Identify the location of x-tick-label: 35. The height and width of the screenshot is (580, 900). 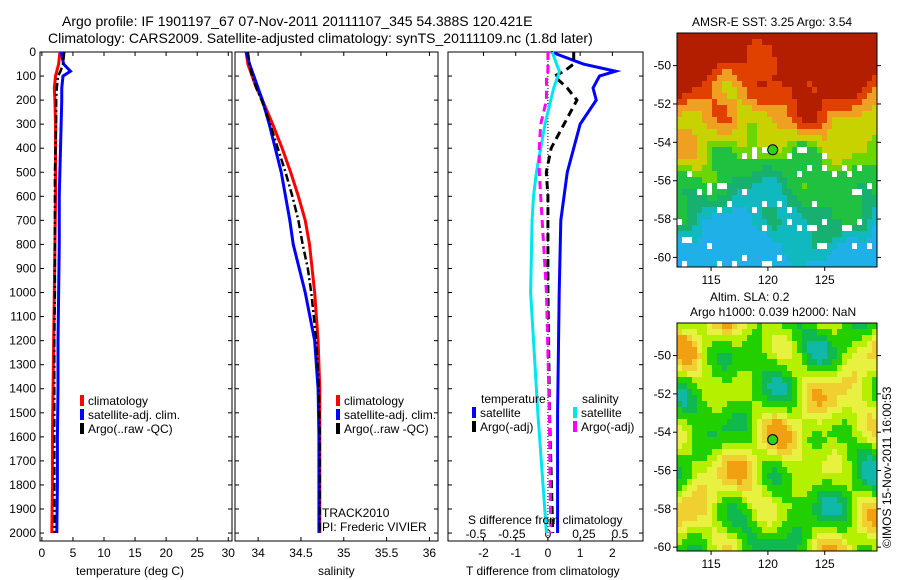
(344, 553).